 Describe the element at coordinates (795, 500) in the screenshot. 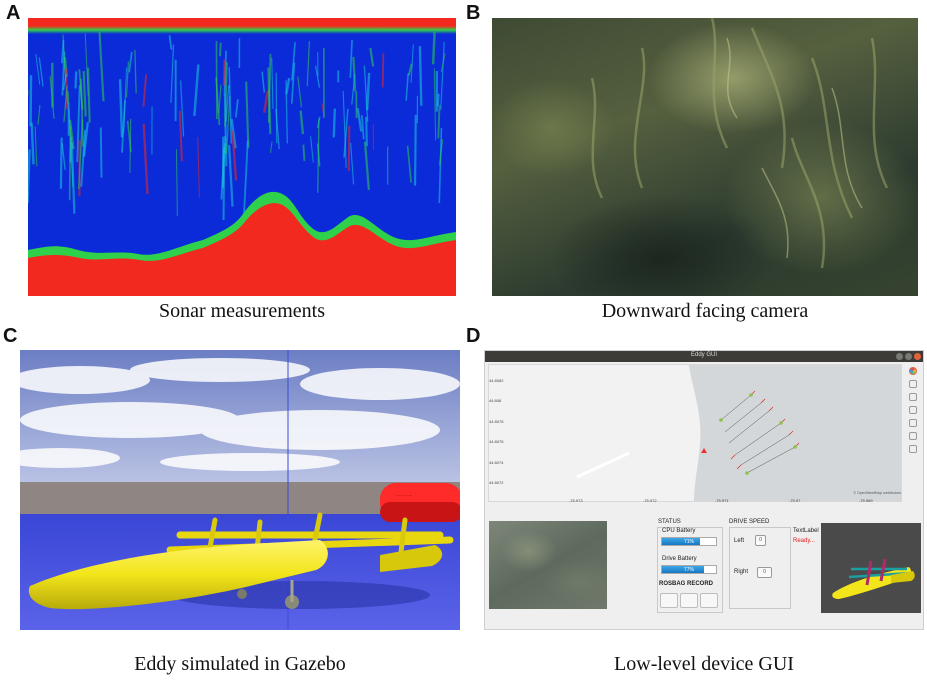

I see `map-x-tick: -75.97` at that location.